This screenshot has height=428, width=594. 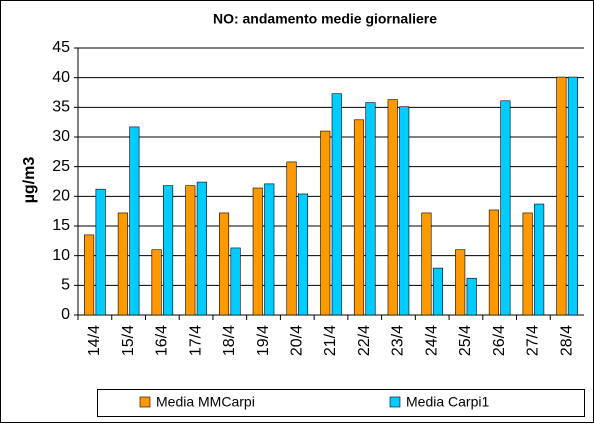 I want to click on x-tick-label: 23/4, so click(x=398, y=340).